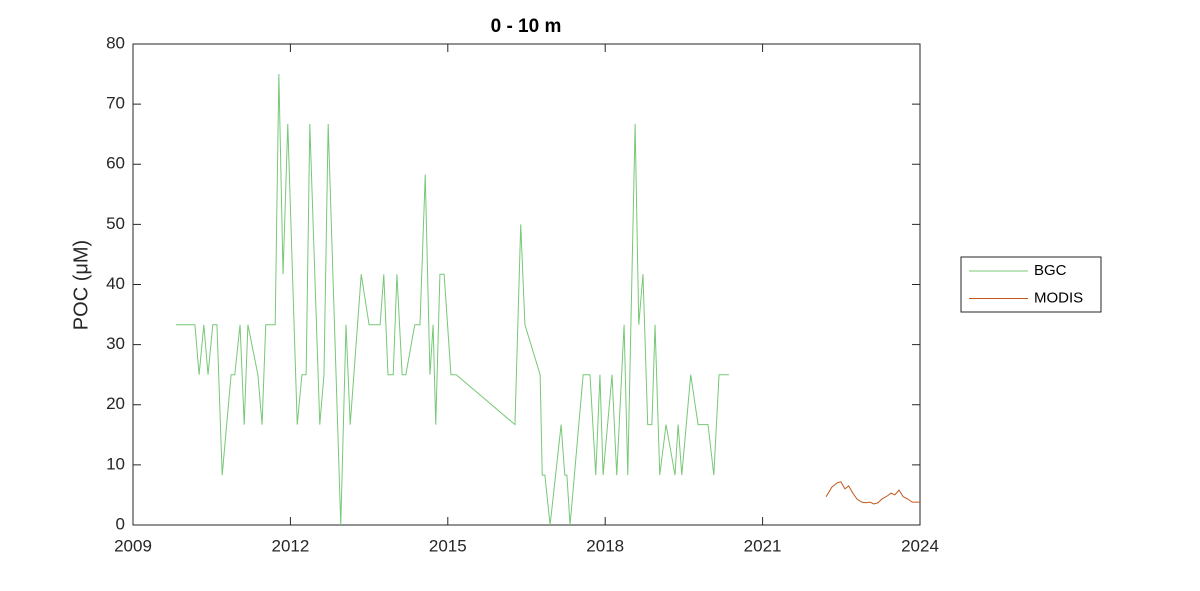 The height and width of the screenshot is (591, 1200). Describe the element at coordinates (81, 285) in the screenshot. I see `y-axis-label: POC (μM)` at that location.